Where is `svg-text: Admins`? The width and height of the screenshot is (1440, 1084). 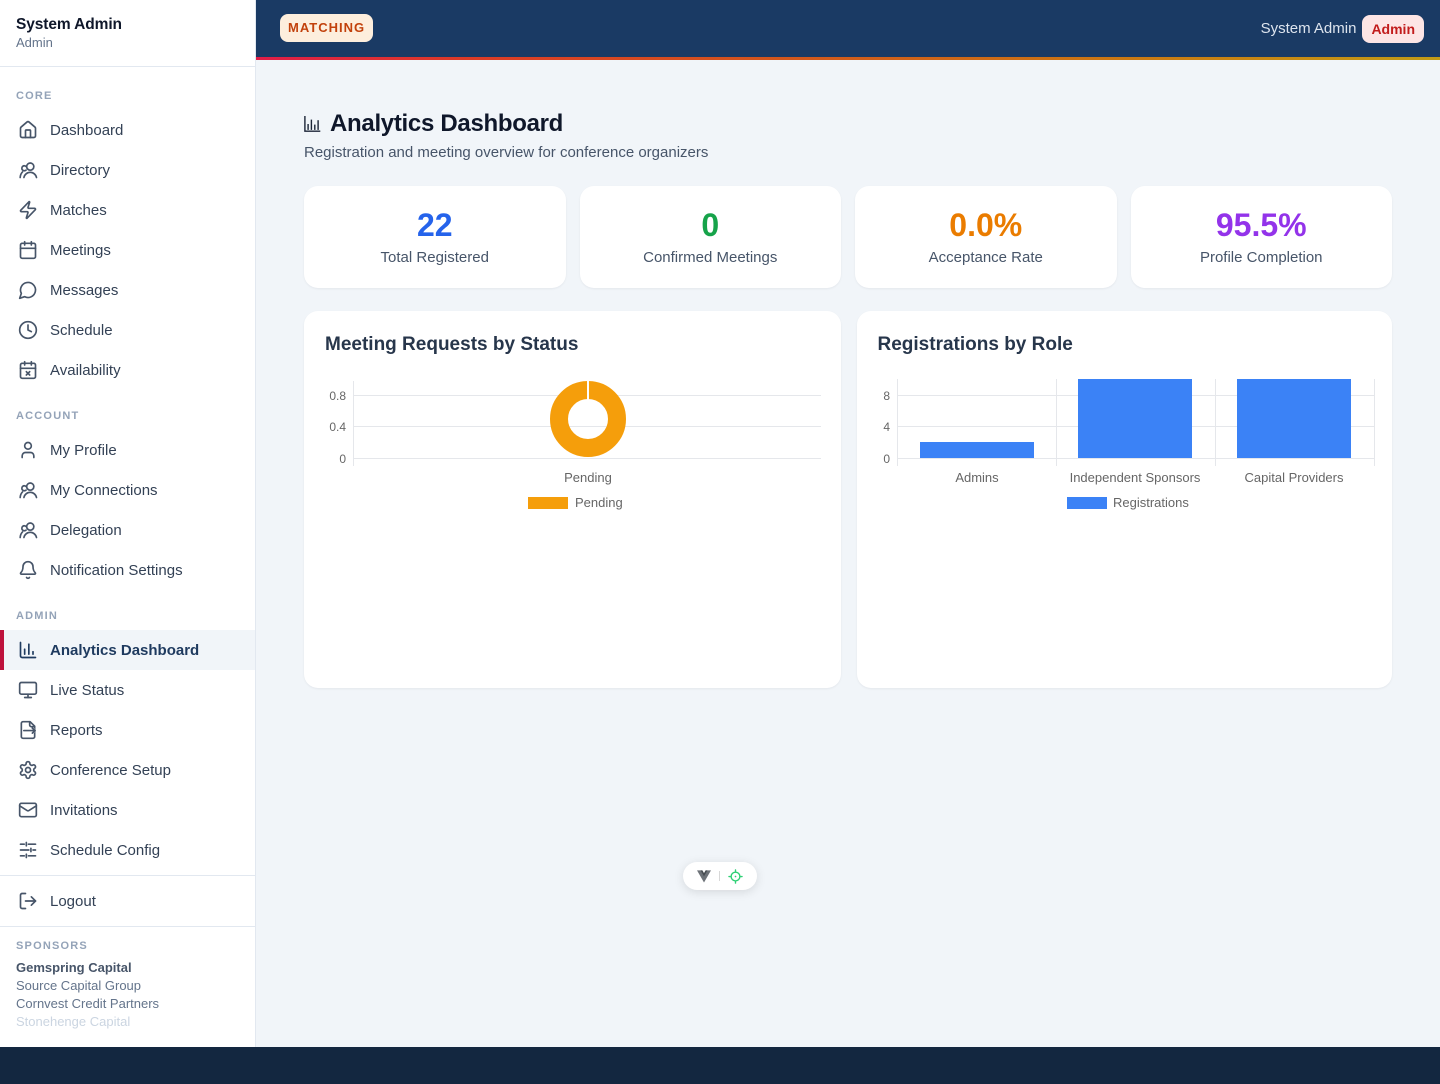
svg-text: Admins is located at coordinates (977, 477).